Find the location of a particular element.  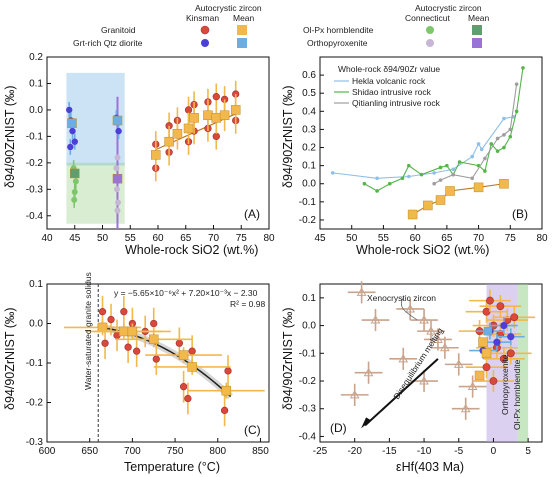

panel-c-xtick-label: 600 is located at coordinates (47, 451).